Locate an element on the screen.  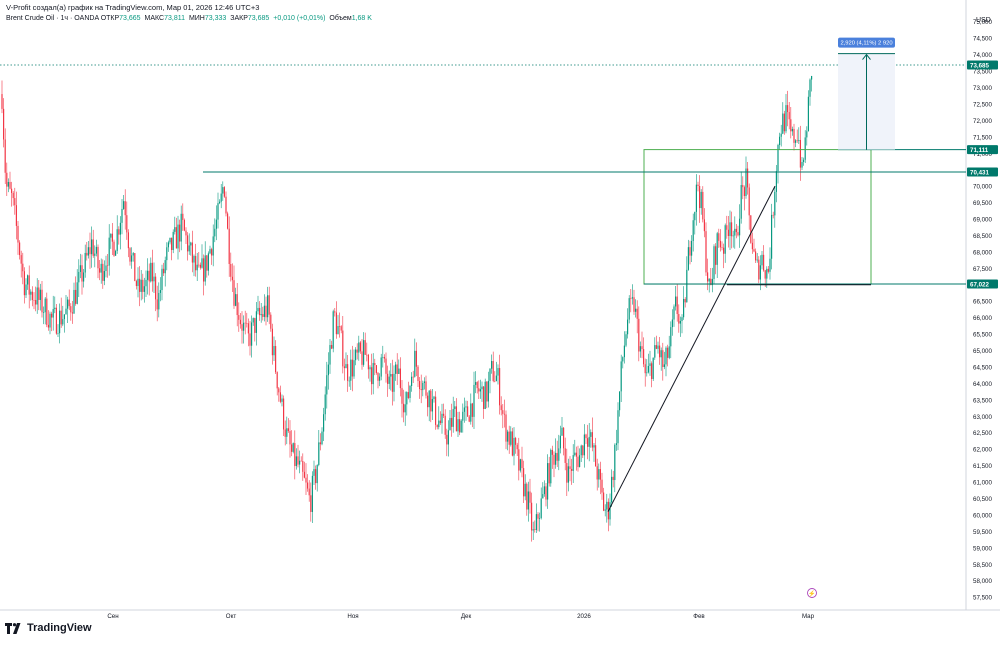
range-rectangle is located at coordinates (757, 217).